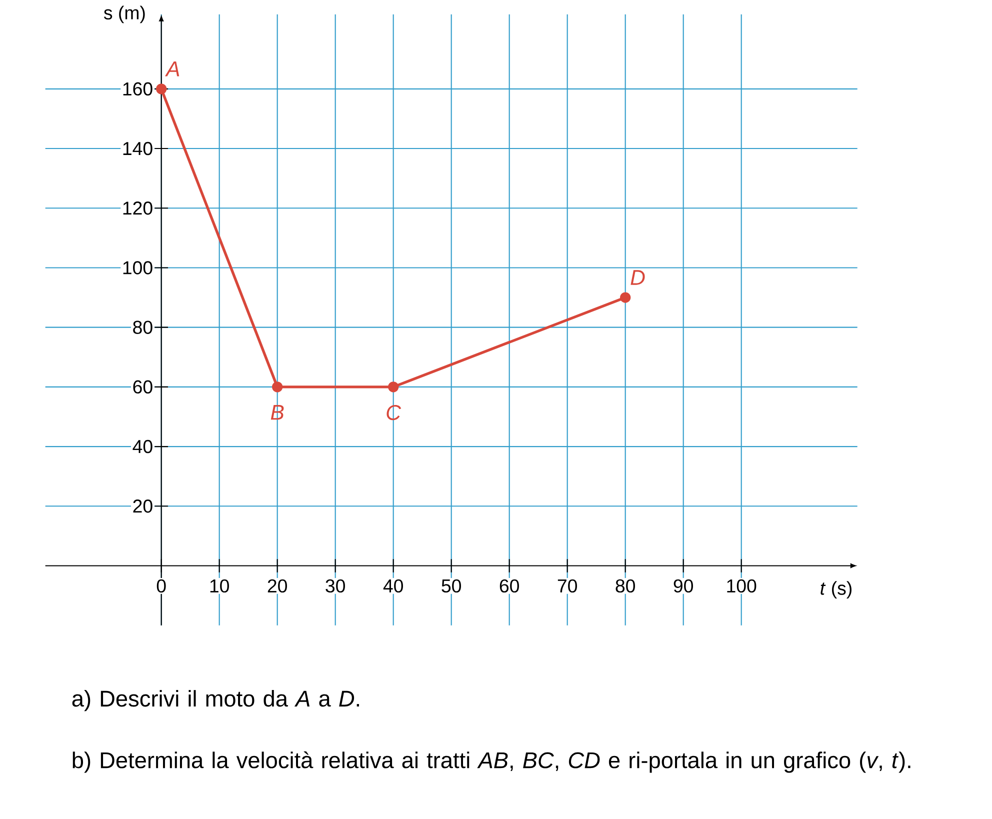  I want to click on x-tick-label: 60, so click(509, 586).